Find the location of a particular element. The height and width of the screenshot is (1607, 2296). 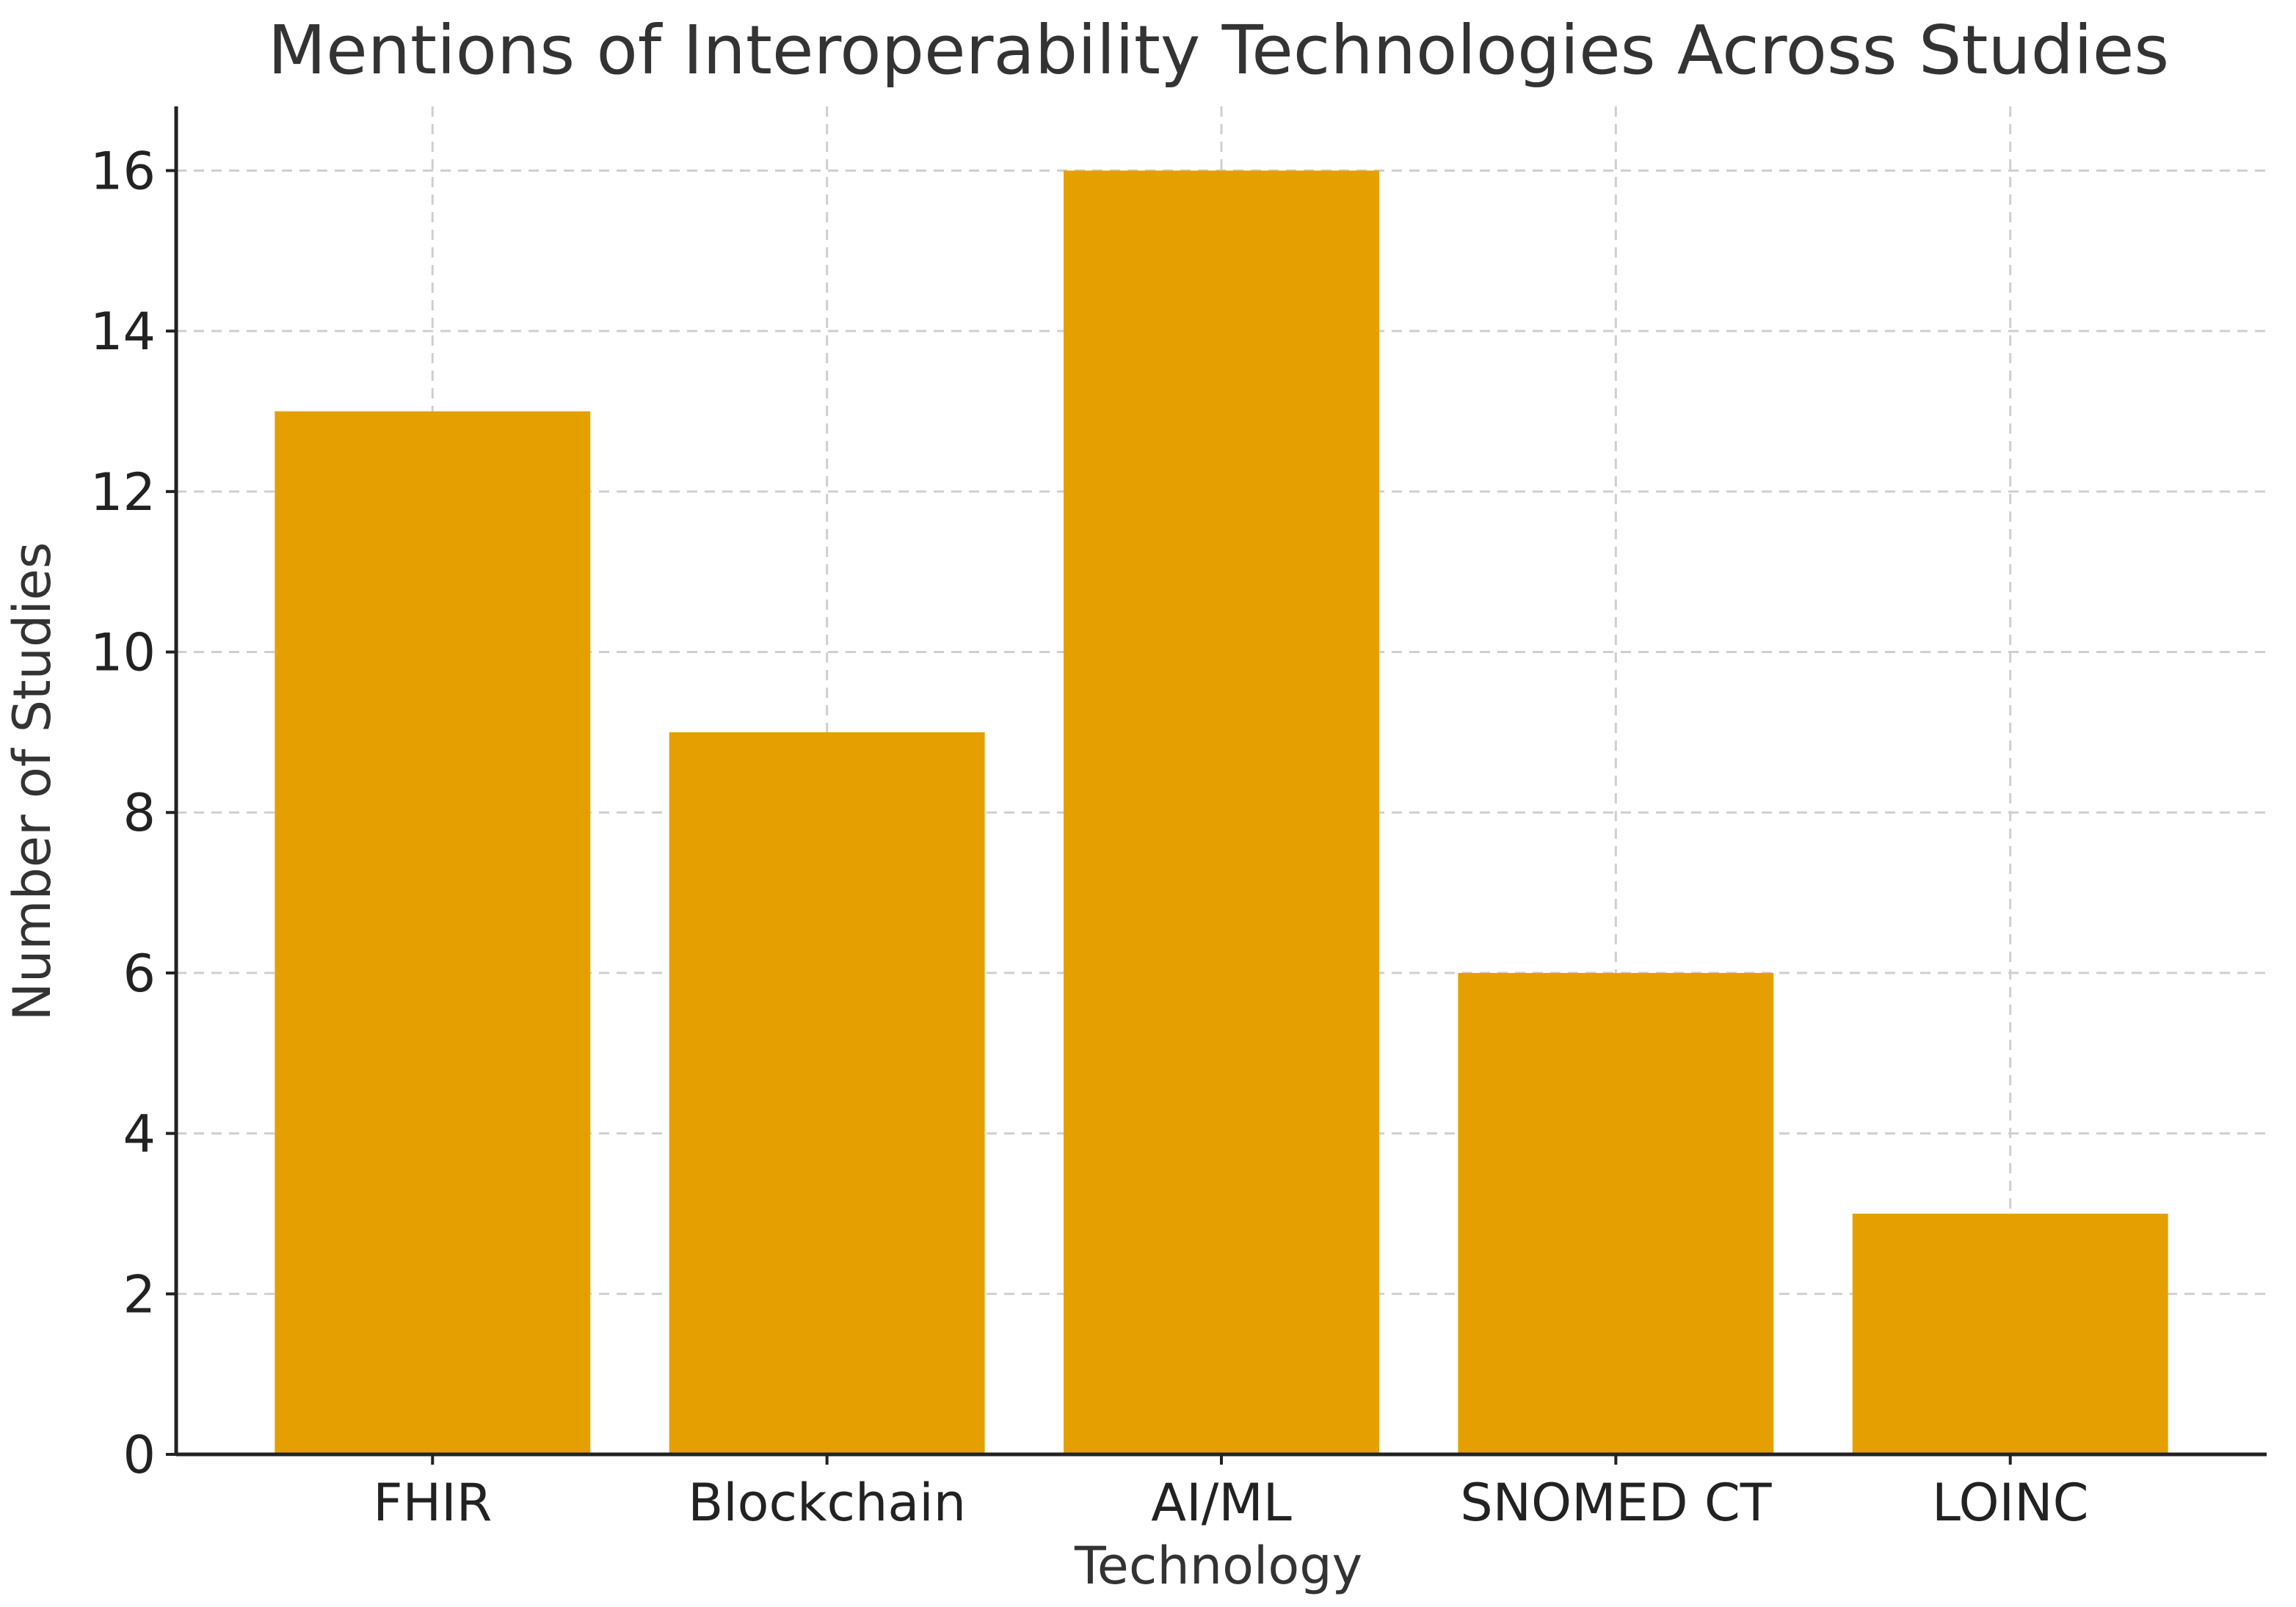

x-tick-label: LOINC is located at coordinates (2010, 1503).